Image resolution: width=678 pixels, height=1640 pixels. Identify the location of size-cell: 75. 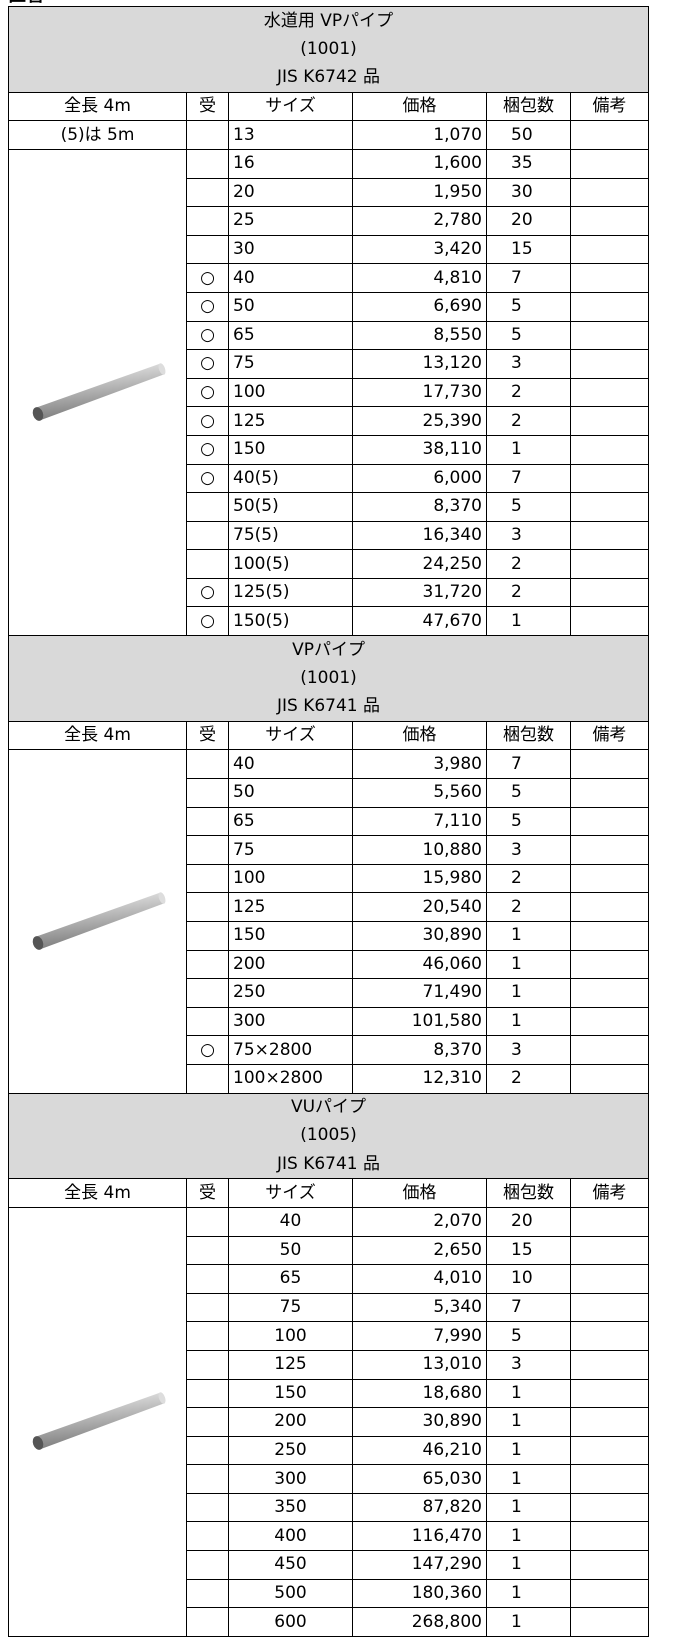
(290, 1307).